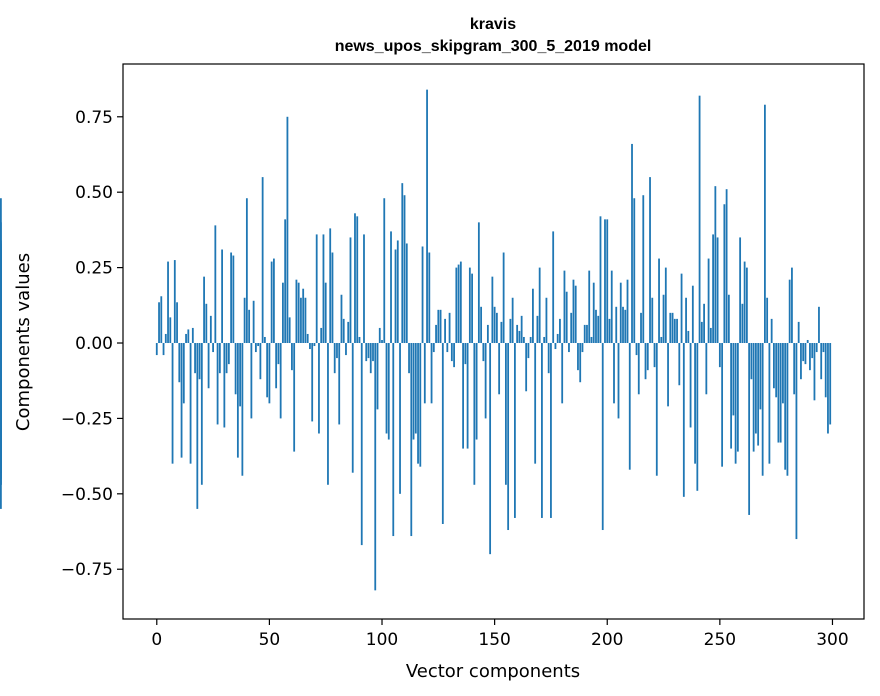 This screenshot has height=696, width=880. I want to click on y-tick-label: 0.50, so click(94, 193).